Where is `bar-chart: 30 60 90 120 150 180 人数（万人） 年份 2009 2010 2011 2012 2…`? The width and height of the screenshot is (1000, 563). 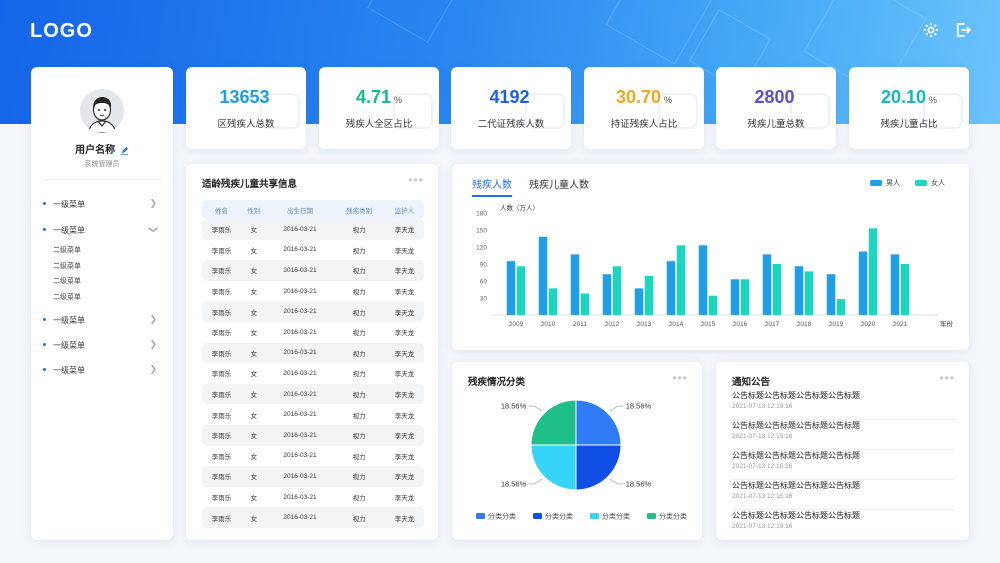 bar-chart: 30 60 90 120 150 180 人数（万人） 年份 2009 2010 2011 2012 2… is located at coordinates (714, 265).